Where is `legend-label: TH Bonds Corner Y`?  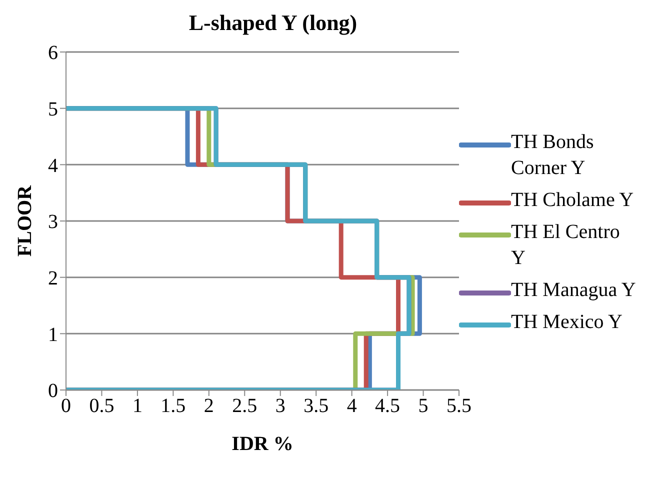
legend-label: TH Bonds Corner Y is located at coordinates (553, 155).